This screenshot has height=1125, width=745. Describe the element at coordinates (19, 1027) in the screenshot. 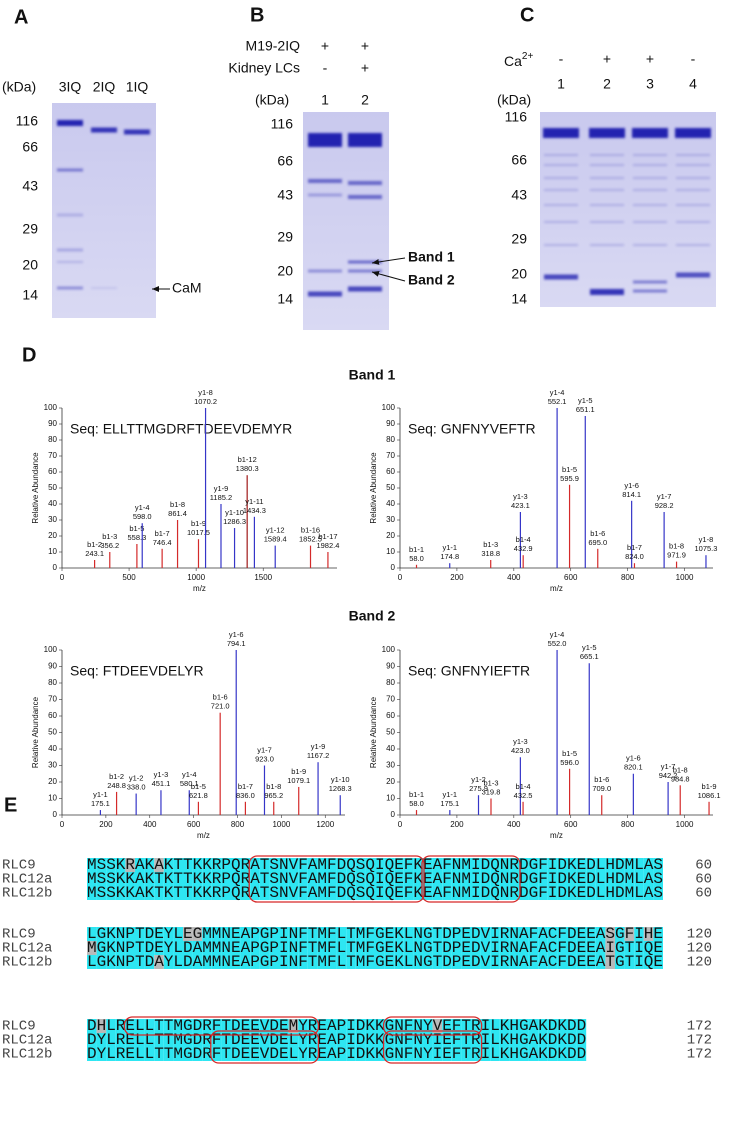

I see `sequence-name: RLC9` at that location.